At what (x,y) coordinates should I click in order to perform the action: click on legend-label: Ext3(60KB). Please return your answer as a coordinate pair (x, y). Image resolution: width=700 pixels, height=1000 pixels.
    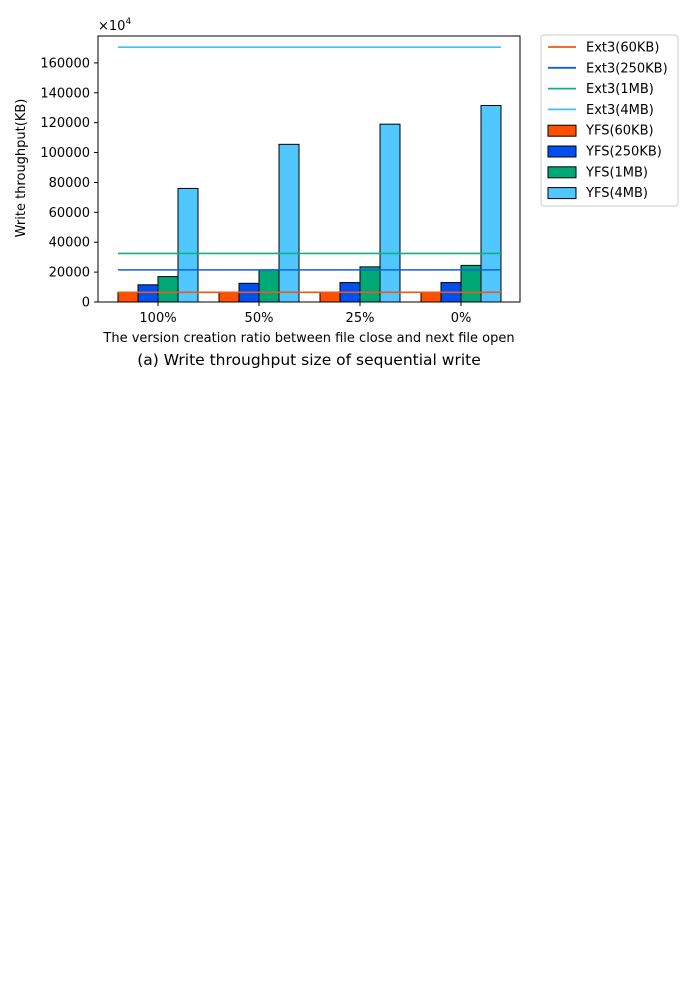
    Looking at the image, I should click on (622, 48).